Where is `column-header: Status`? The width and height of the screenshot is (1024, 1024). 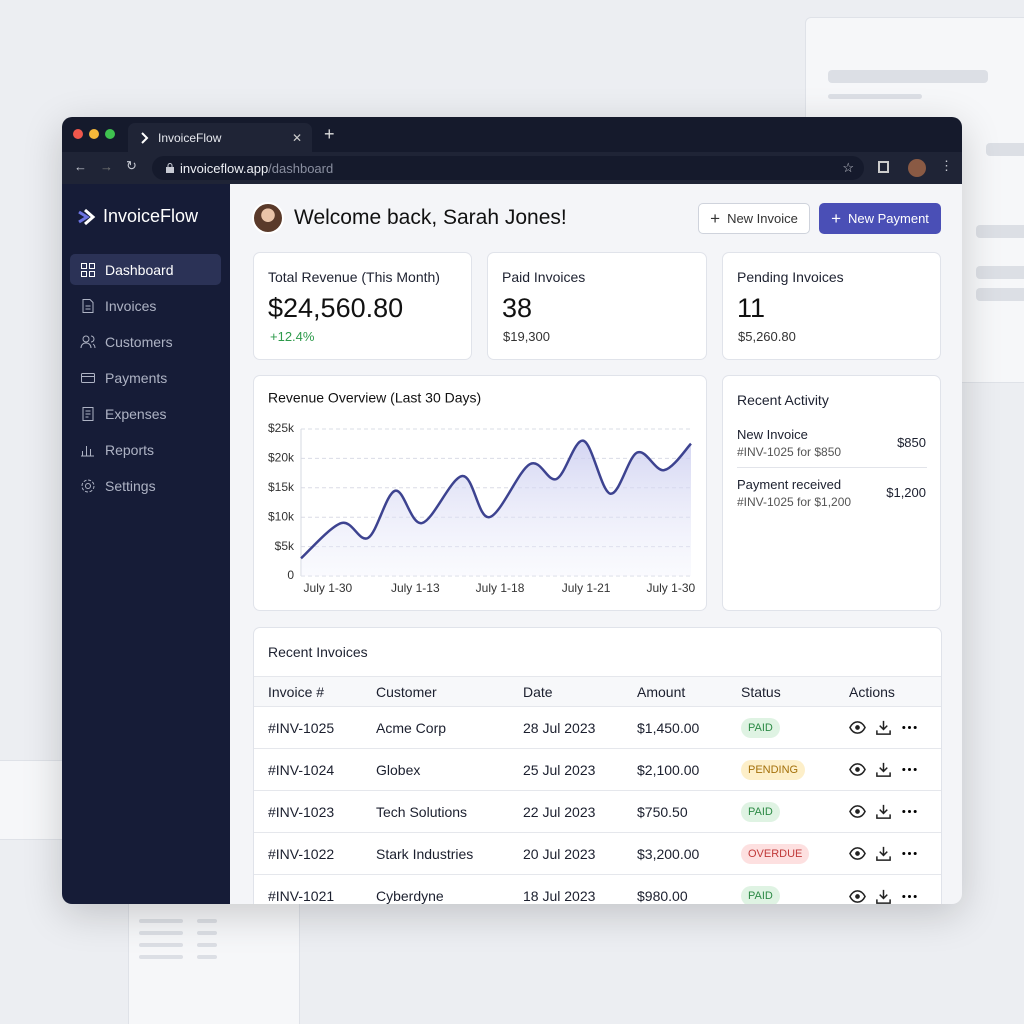 column-header: Status is located at coordinates (781, 691).